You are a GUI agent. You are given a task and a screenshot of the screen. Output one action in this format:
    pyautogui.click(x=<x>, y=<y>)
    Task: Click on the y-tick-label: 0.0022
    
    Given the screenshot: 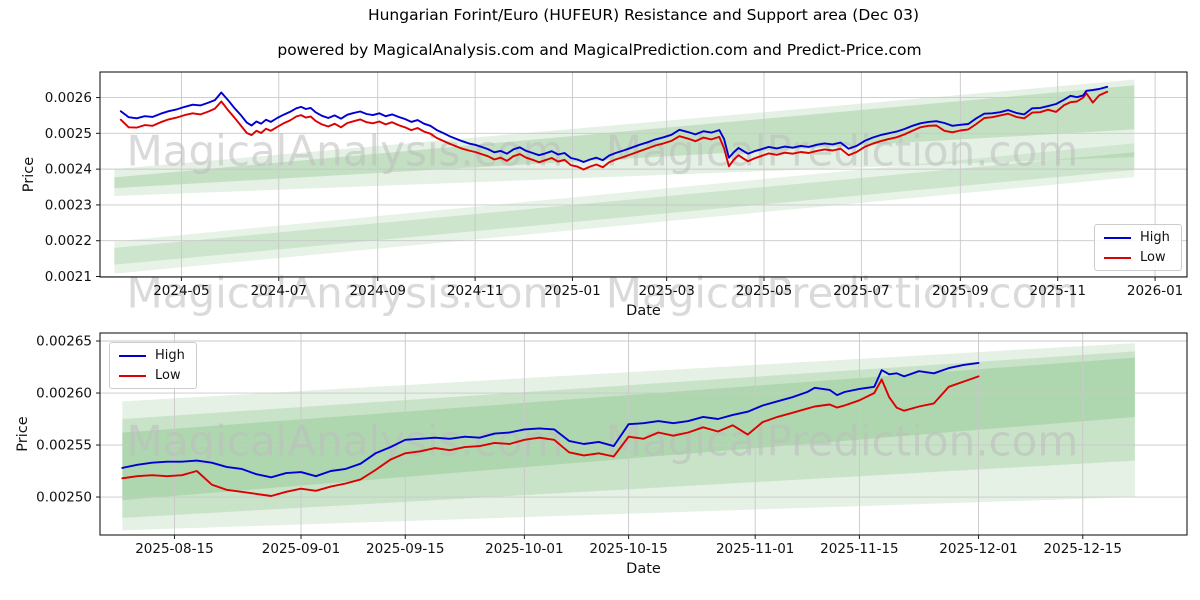 What is the action you would take?
    pyautogui.click(x=68, y=241)
    